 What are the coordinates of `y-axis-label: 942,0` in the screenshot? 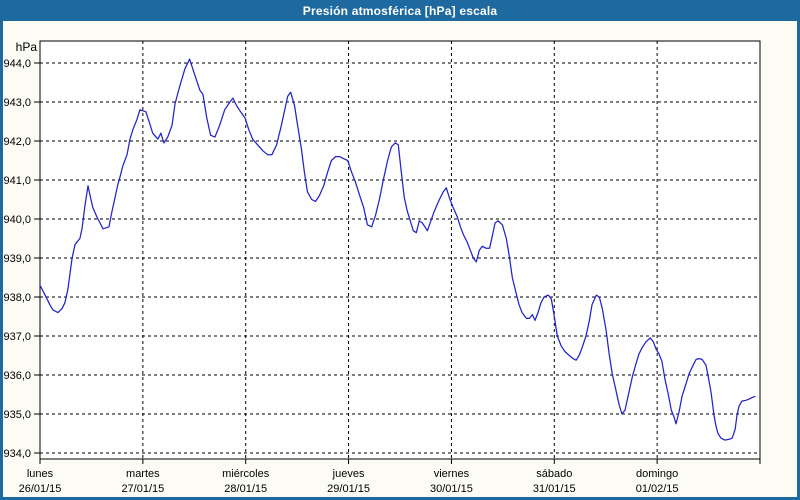 It's located at (17, 142).